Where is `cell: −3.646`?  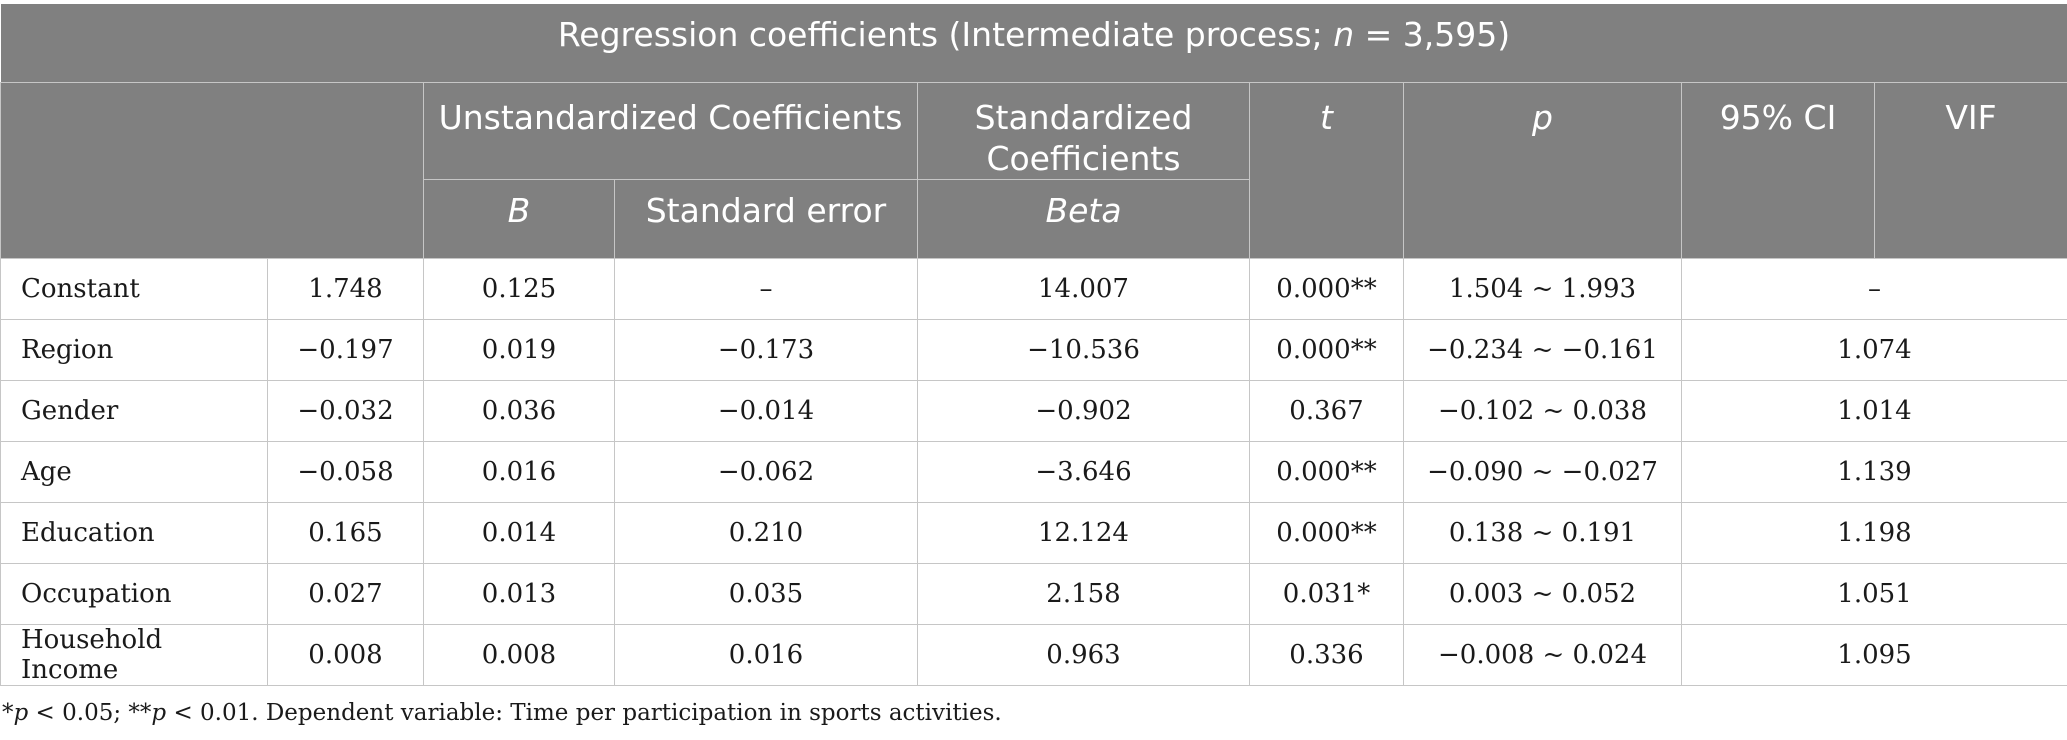
cell: −3.646 is located at coordinates (1083, 472).